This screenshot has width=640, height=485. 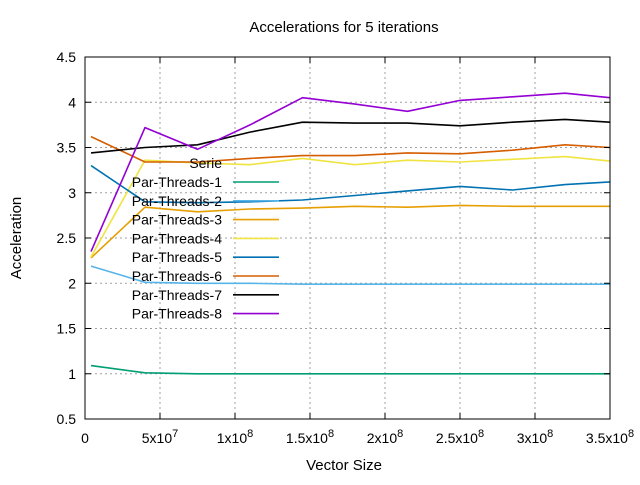 What do you see at coordinates (457, 438) in the screenshot?
I see `x-tick-mantissa: 2.5x10` at bounding box center [457, 438].